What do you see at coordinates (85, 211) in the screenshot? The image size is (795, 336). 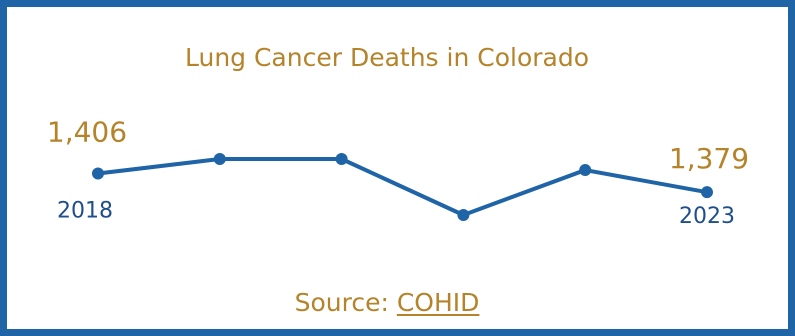 I see `first-year-label: 2018` at bounding box center [85, 211].